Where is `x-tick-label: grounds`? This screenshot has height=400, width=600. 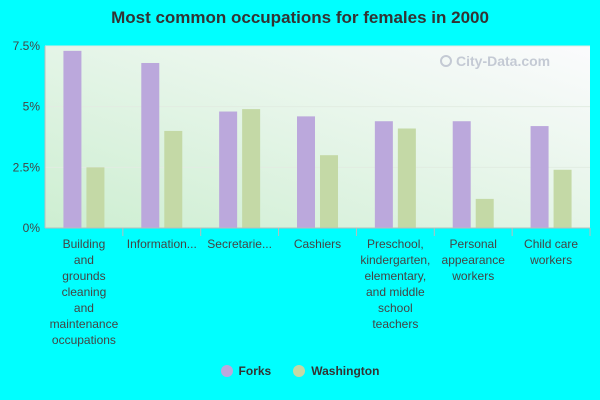 x-tick-label: grounds is located at coordinates (83, 276).